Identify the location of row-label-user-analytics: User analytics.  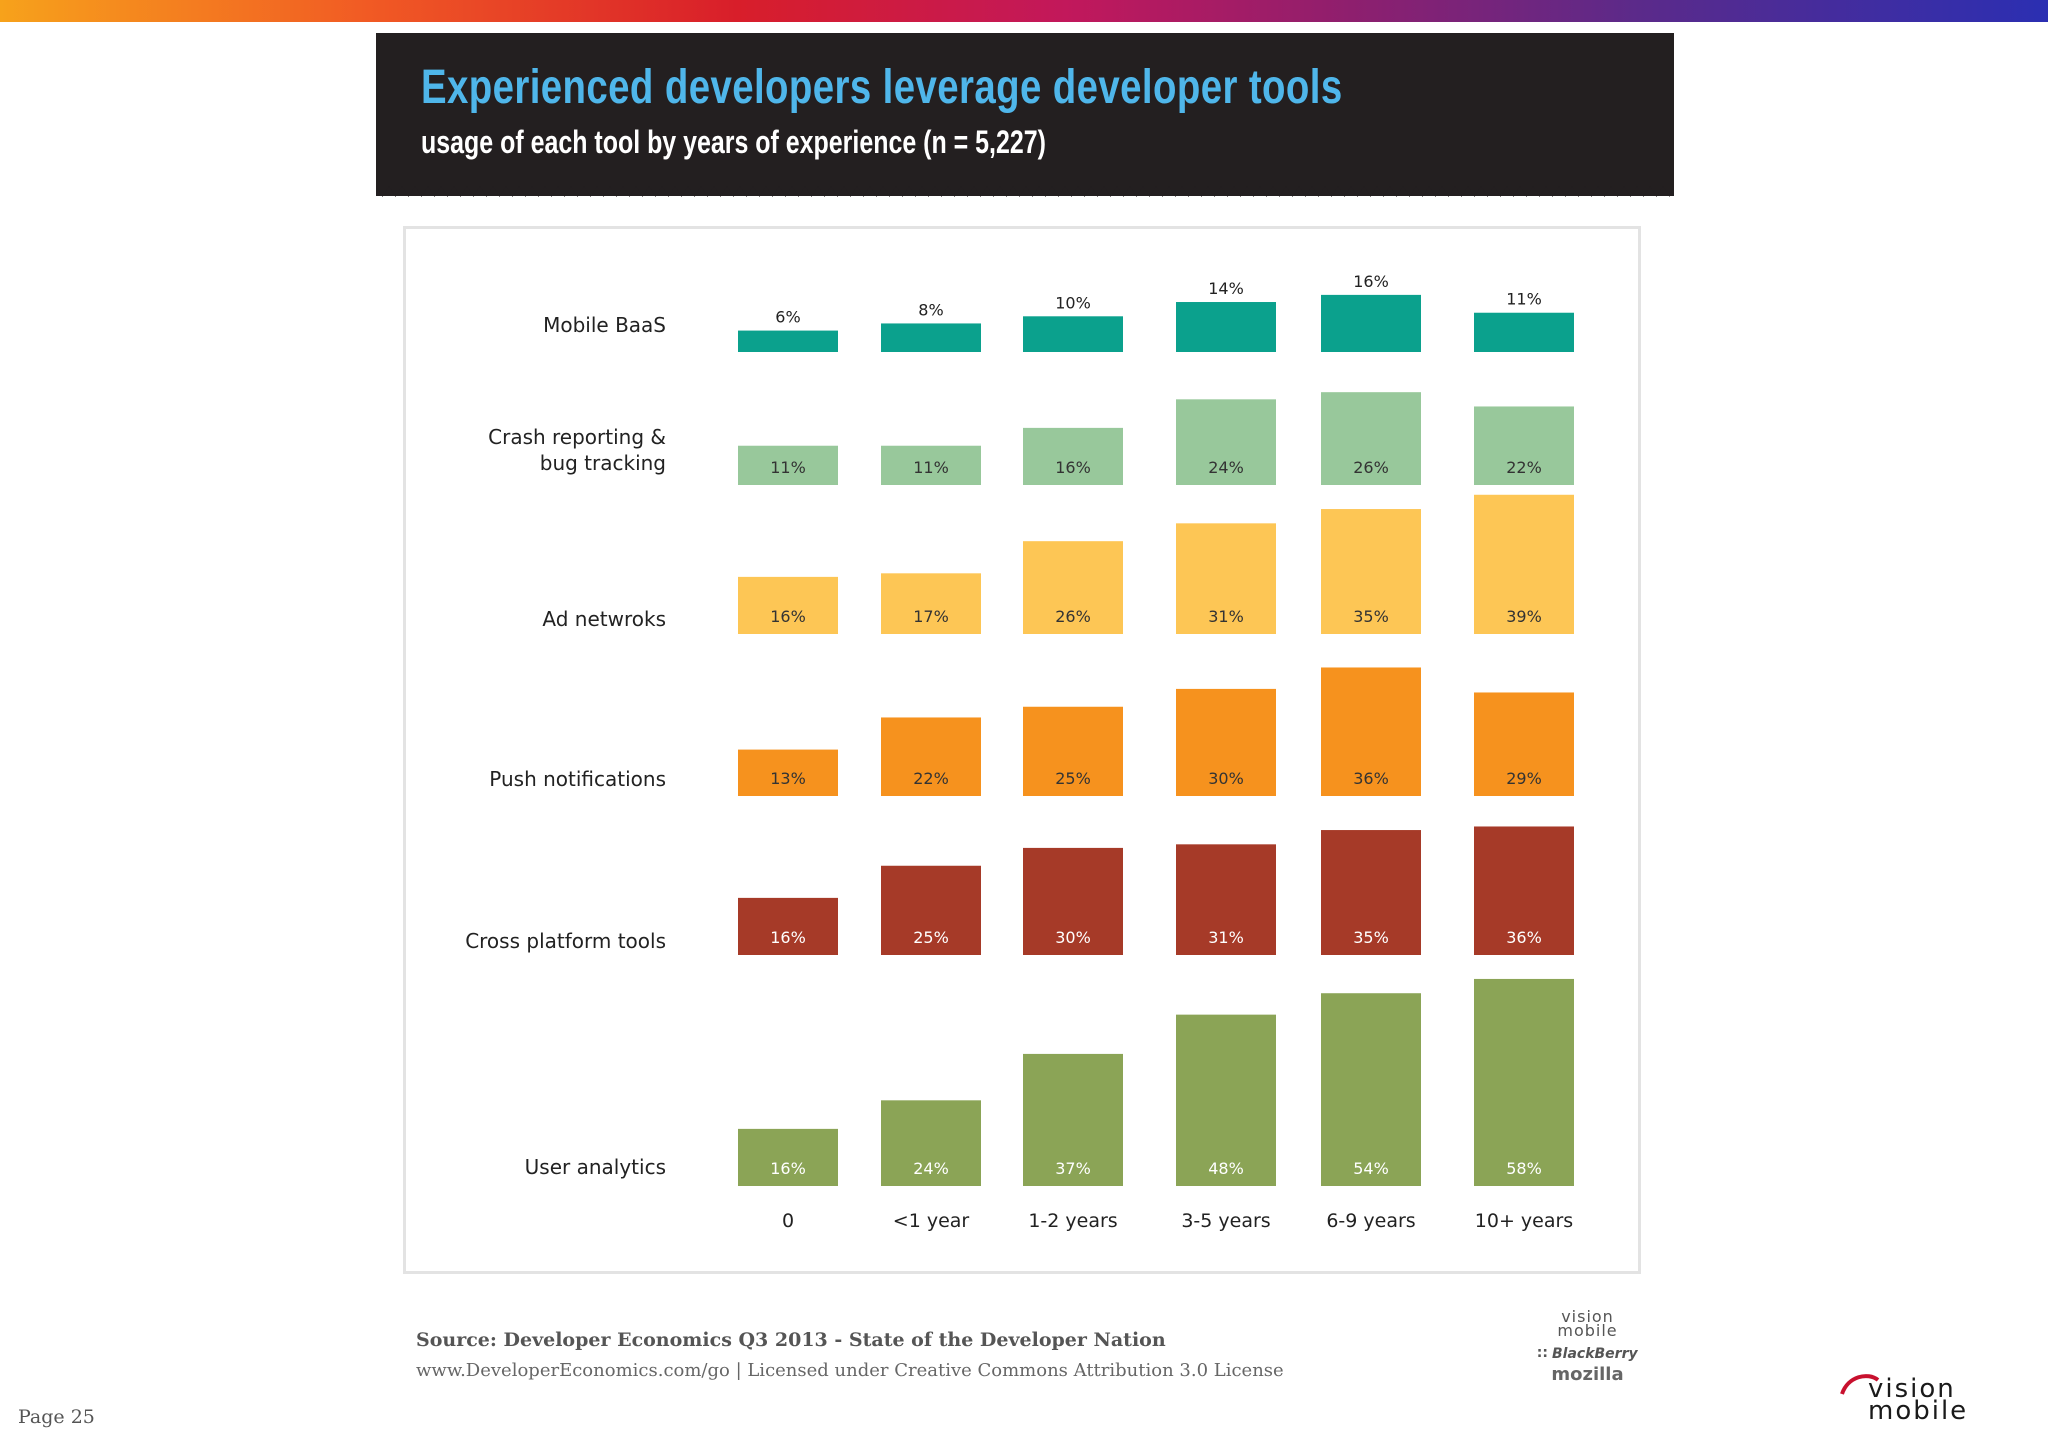
(595, 1167).